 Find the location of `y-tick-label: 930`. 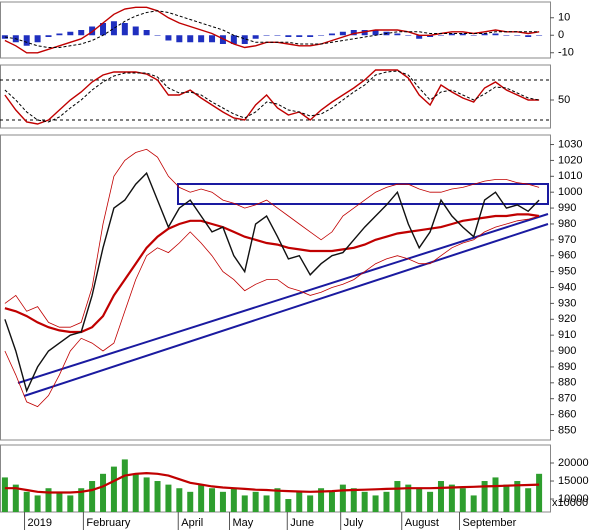

y-tick-label: 930 is located at coordinates (567, 303).